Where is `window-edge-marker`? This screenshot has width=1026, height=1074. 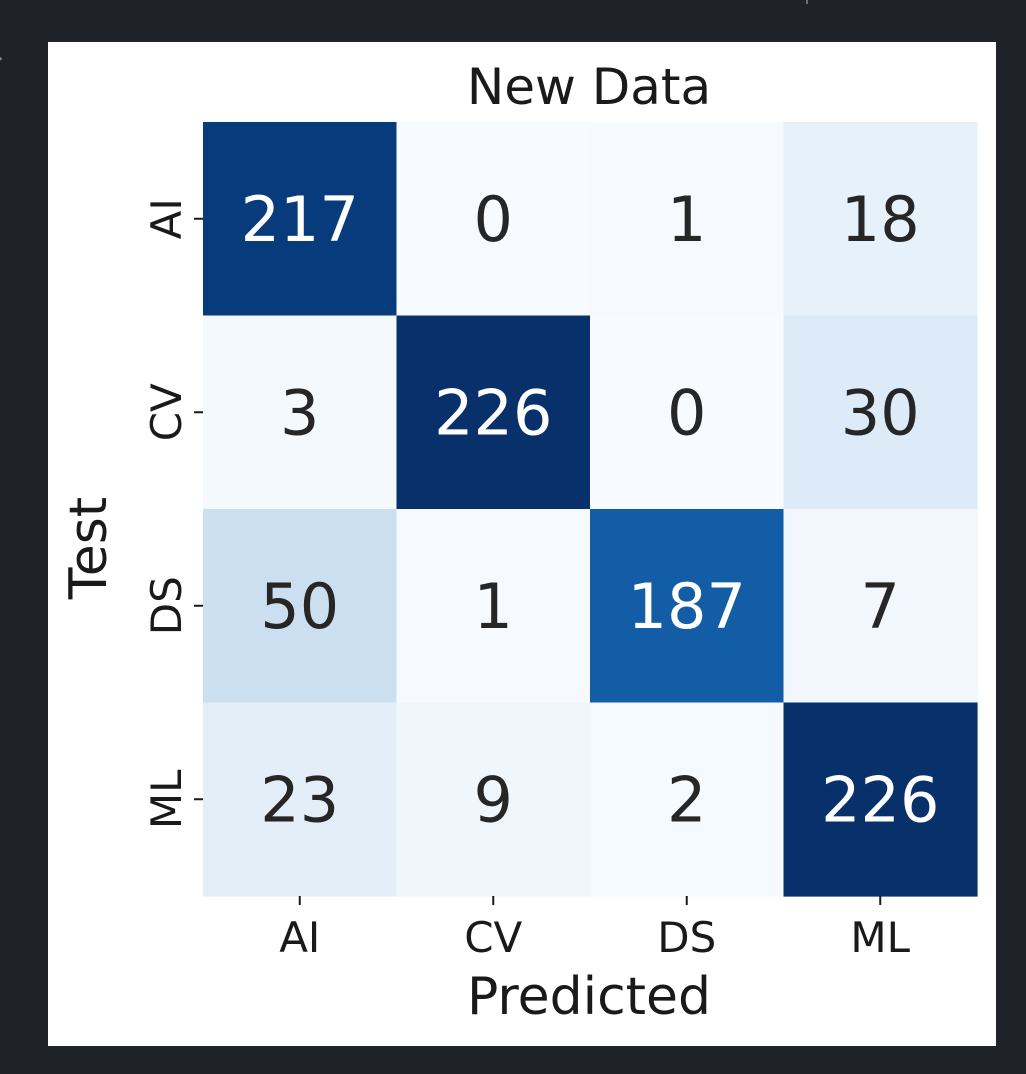 window-edge-marker is located at coordinates (804, 2).